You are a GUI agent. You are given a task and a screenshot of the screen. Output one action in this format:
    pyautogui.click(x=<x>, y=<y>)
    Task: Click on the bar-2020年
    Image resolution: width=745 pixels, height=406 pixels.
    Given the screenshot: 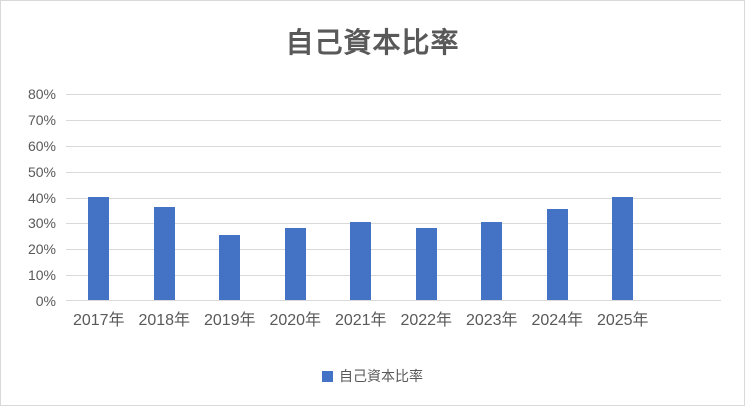 What is the action you would take?
    pyautogui.click(x=295, y=263)
    